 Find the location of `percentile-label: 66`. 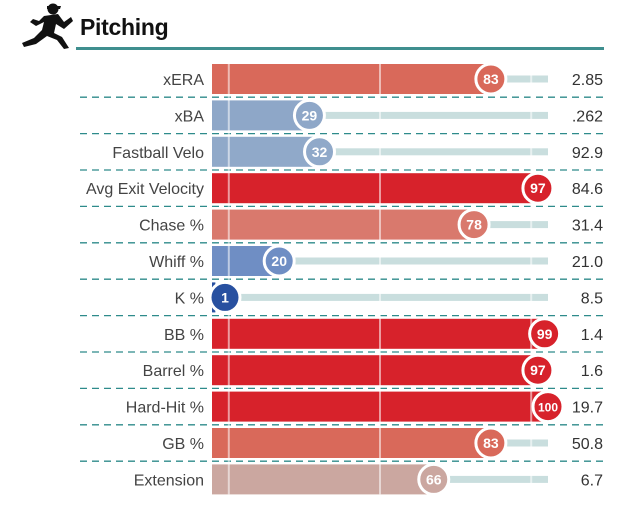

percentile-label: 66 is located at coordinates (434, 479).